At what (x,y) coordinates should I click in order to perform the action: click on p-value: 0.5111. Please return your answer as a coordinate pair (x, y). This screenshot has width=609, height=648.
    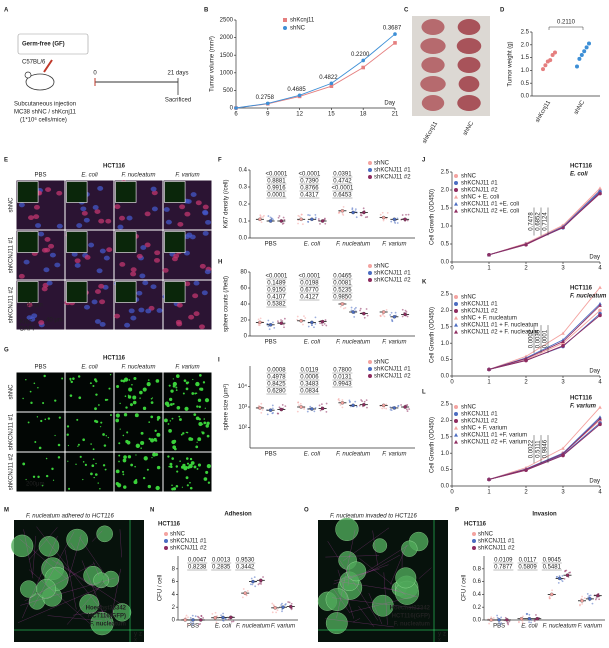
    Looking at the image, I should click on (539, 449).